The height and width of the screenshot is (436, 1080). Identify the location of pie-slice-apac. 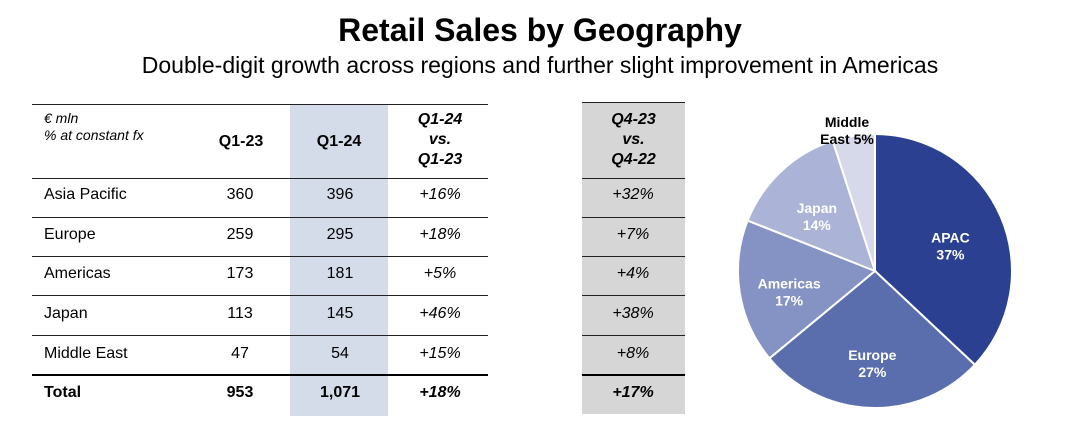
(943, 249).